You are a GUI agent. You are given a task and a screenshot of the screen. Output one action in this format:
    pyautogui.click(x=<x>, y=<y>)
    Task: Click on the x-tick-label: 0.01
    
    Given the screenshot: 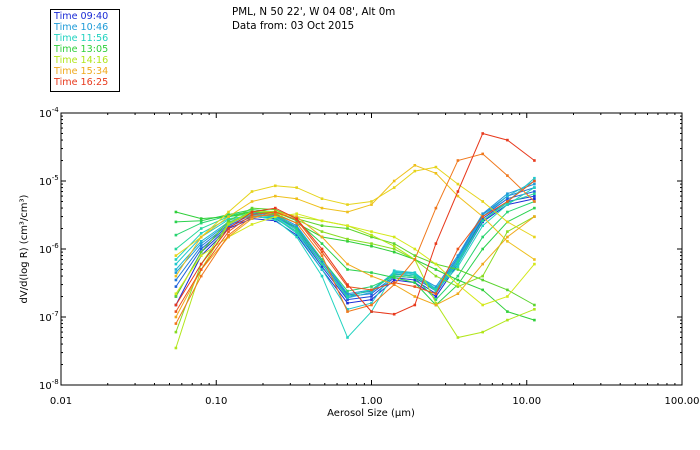 What is the action you would take?
    pyautogui.click(x=61, y=401)
    